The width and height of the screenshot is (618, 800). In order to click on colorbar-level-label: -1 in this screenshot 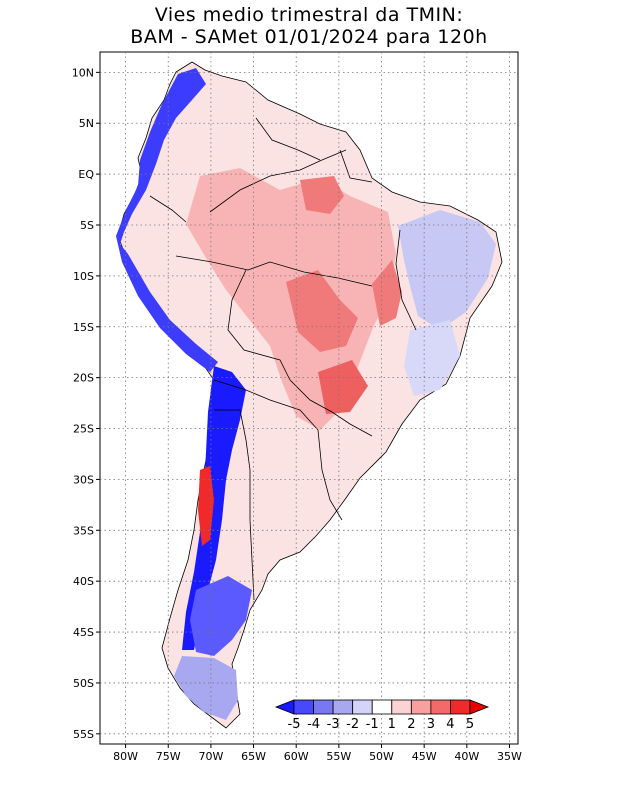, I will do `click(372, 724)`.